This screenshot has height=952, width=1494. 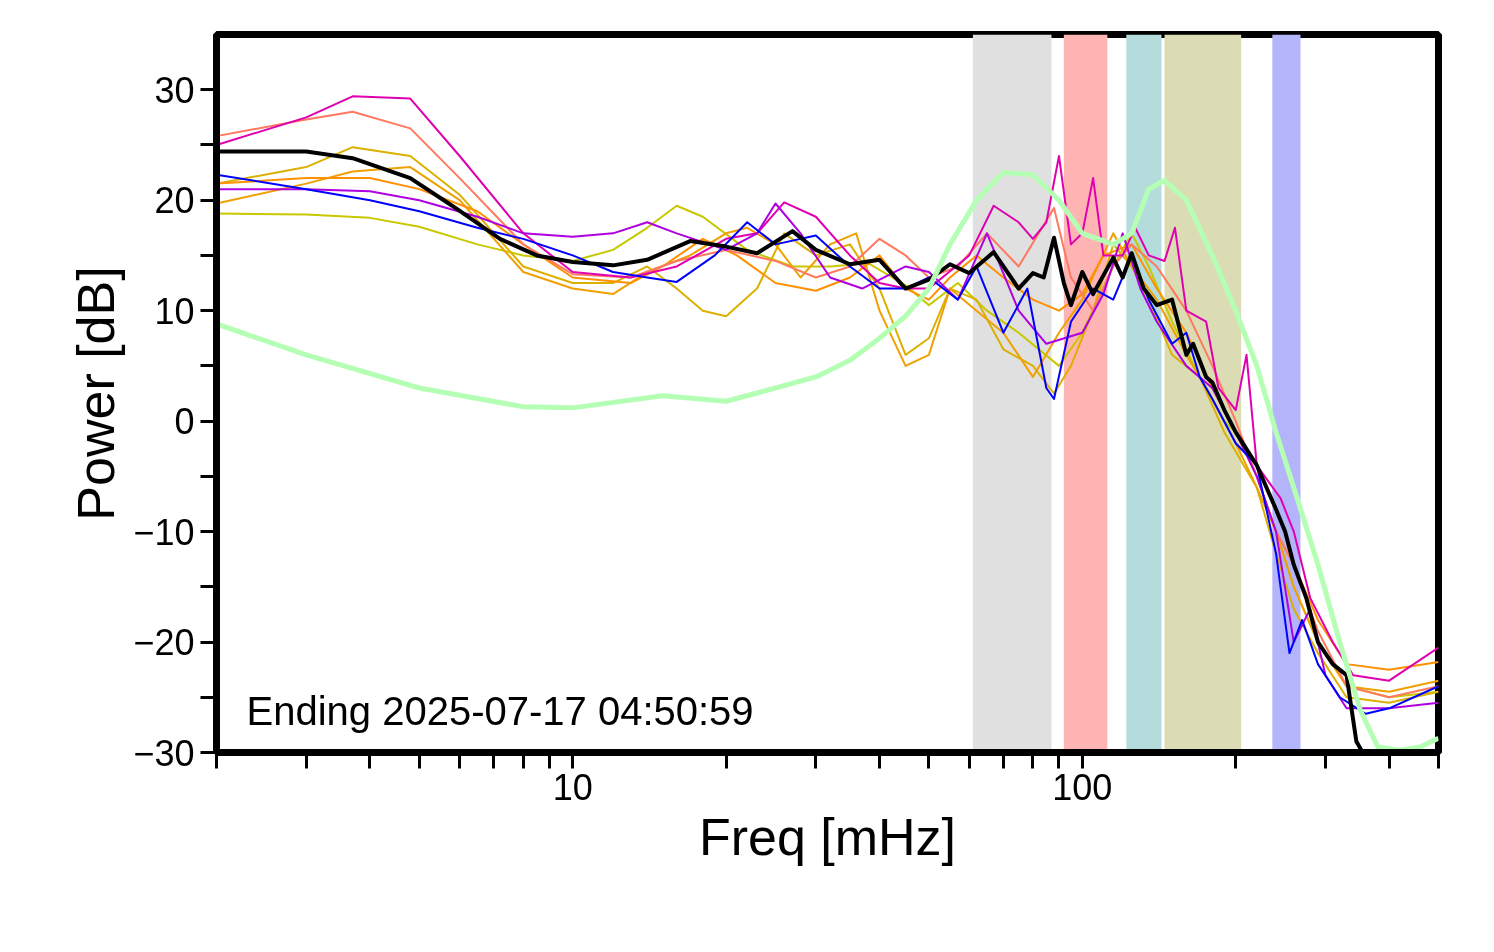 I want to click on y-tick-label: −20, so click(x=164, y=643).